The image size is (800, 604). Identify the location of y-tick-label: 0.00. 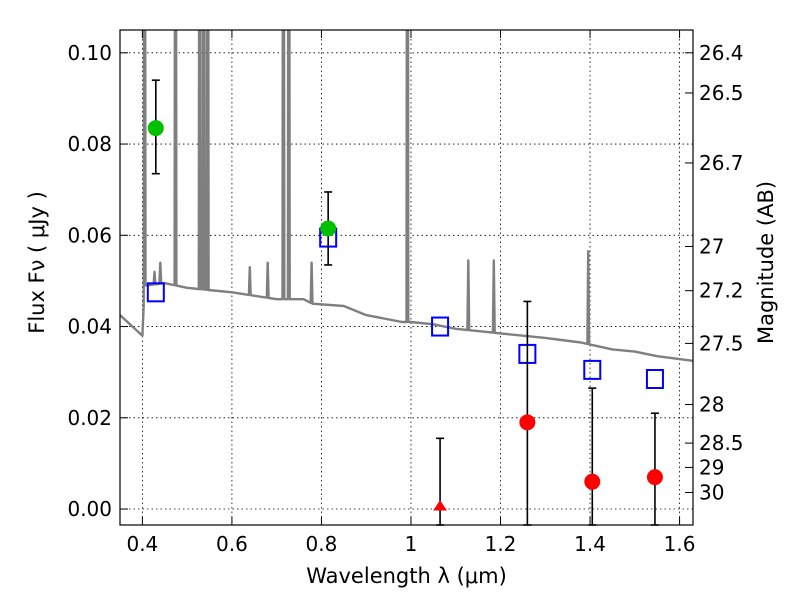
(89, 509).